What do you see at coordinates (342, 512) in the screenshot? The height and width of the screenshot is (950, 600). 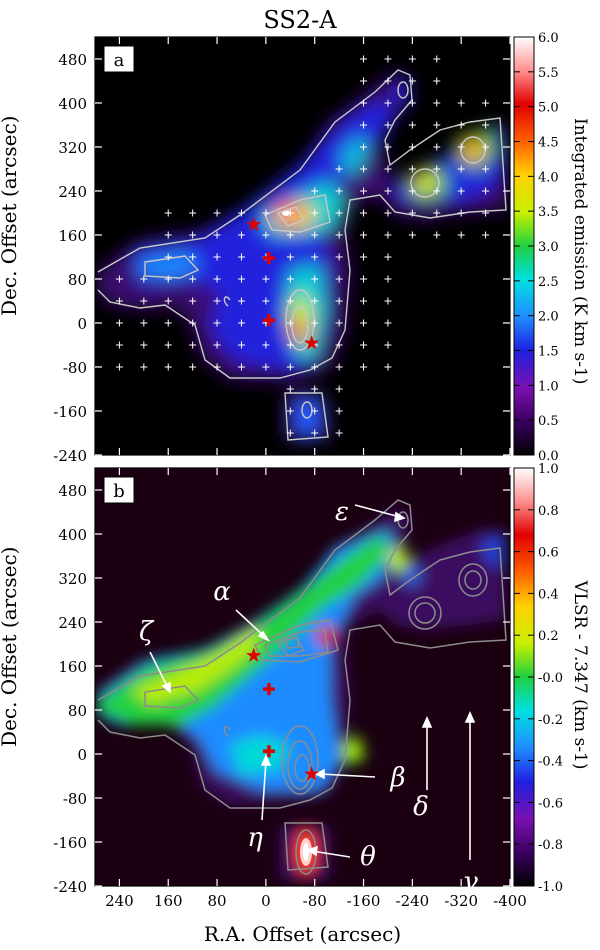 I see `annotation-epsilon: ε` at bounding box center [342, 512].